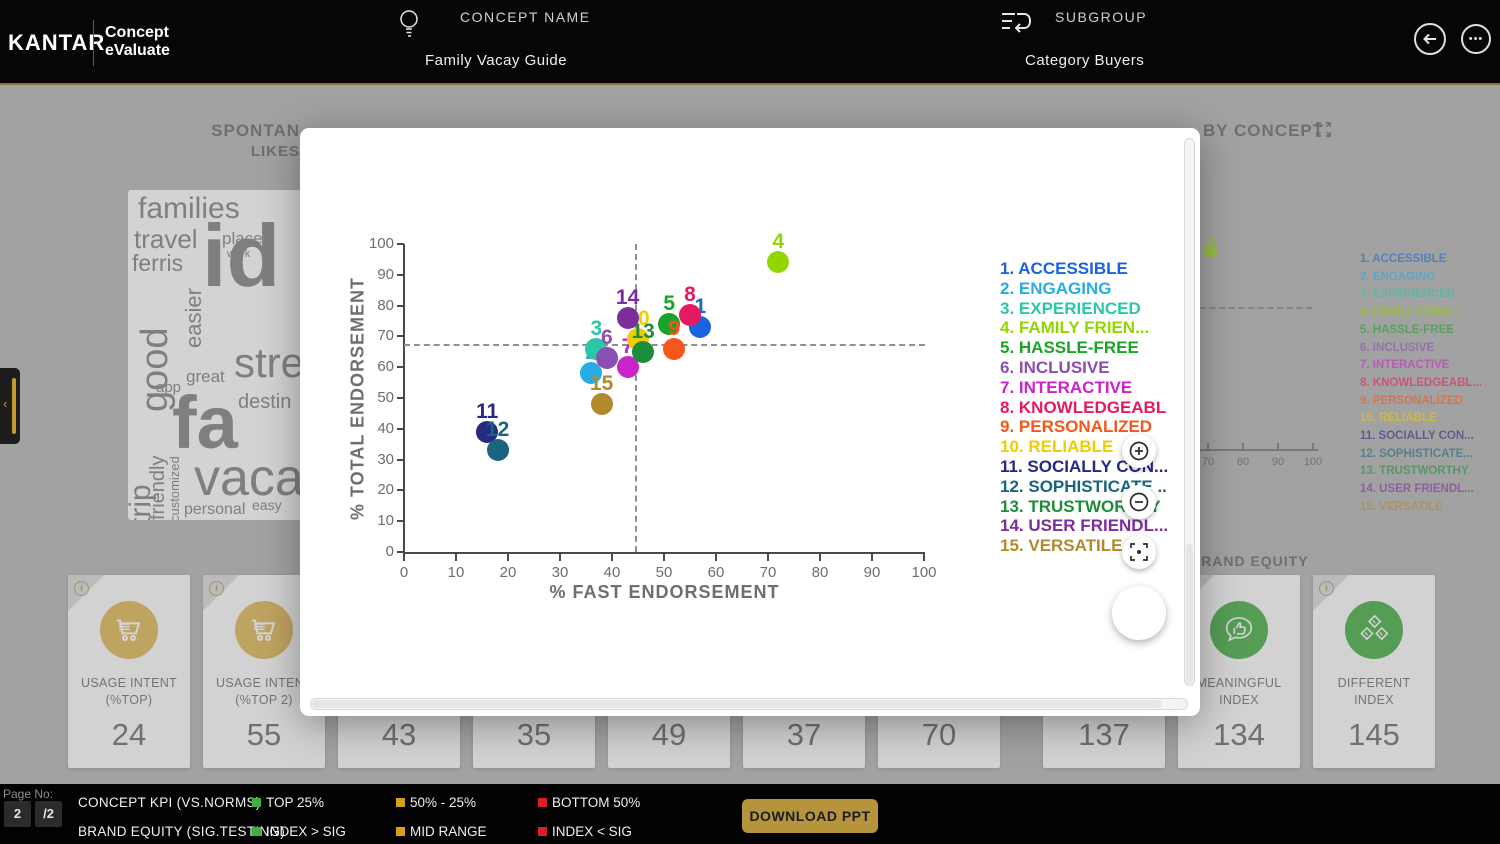 The image size is (1500, 844). Describe the element at coordinates (496, 60) in the screenshot. I see `concept-name-value: Family Vacay Guide` at that location.